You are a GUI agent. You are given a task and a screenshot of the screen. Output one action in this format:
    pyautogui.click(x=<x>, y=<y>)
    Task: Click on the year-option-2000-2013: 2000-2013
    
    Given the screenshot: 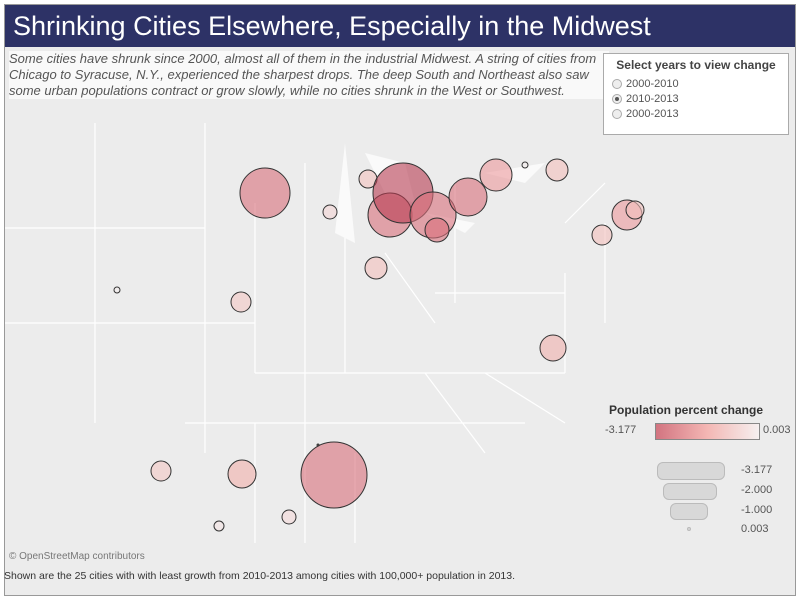 What is the action you would take?
    pyautogui.click(x=696, y=114)
    